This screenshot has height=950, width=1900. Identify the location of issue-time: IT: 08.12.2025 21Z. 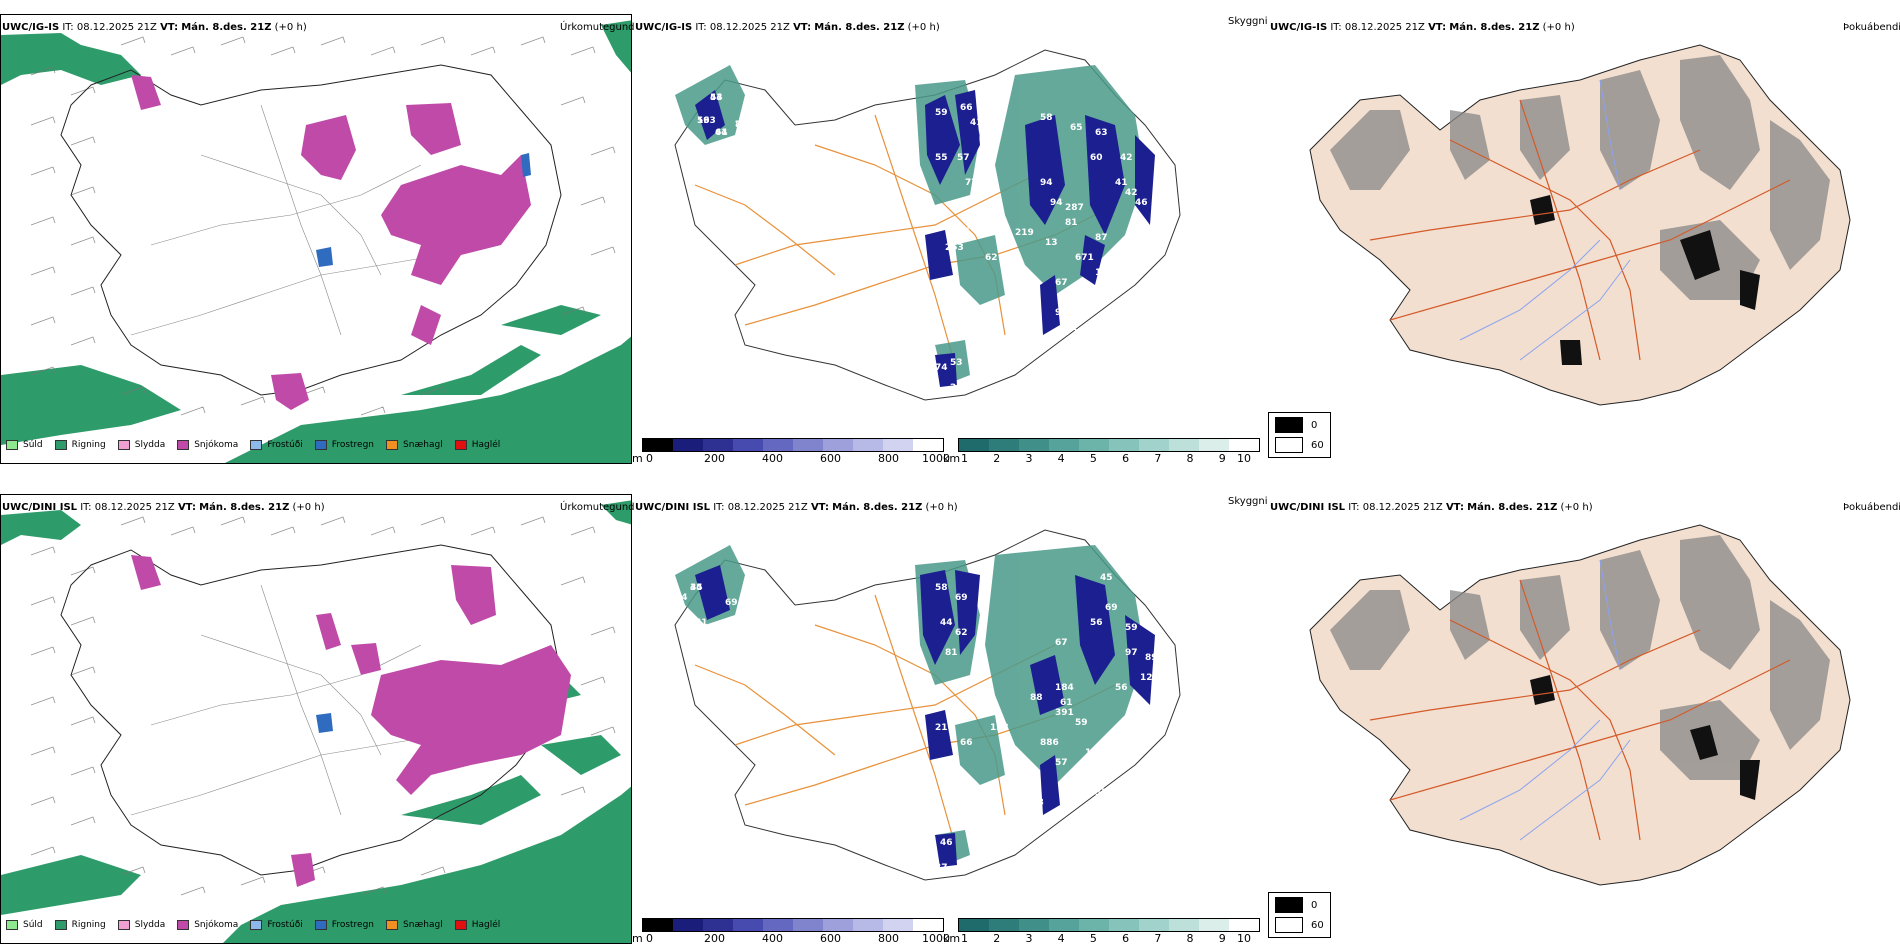
(1377, 27).